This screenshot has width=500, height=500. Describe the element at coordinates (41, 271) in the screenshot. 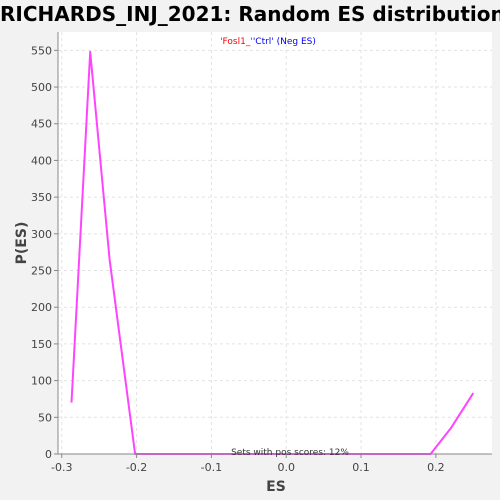

I see `y-tick-label: 250` at that location.